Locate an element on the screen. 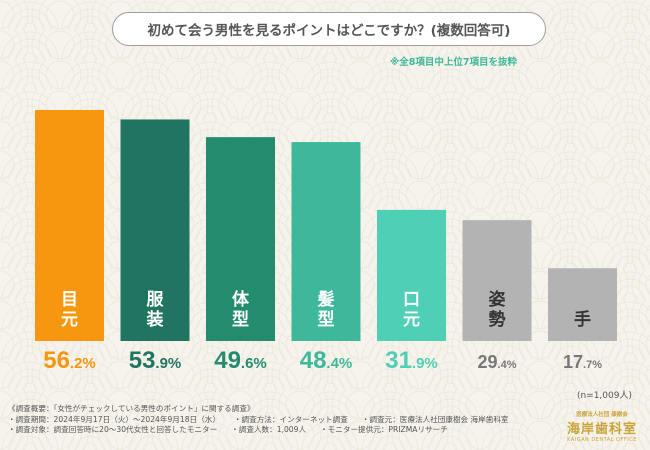 Image resolution: width=650 pixels, height=450 pixels. category-label-1: 目元 is located at coordinates (69, 310).